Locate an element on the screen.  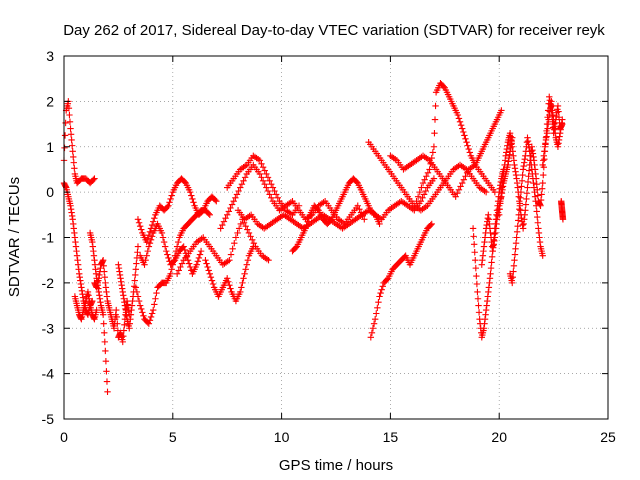
y-tick-label: 2 is located at coordinates (50, 101).